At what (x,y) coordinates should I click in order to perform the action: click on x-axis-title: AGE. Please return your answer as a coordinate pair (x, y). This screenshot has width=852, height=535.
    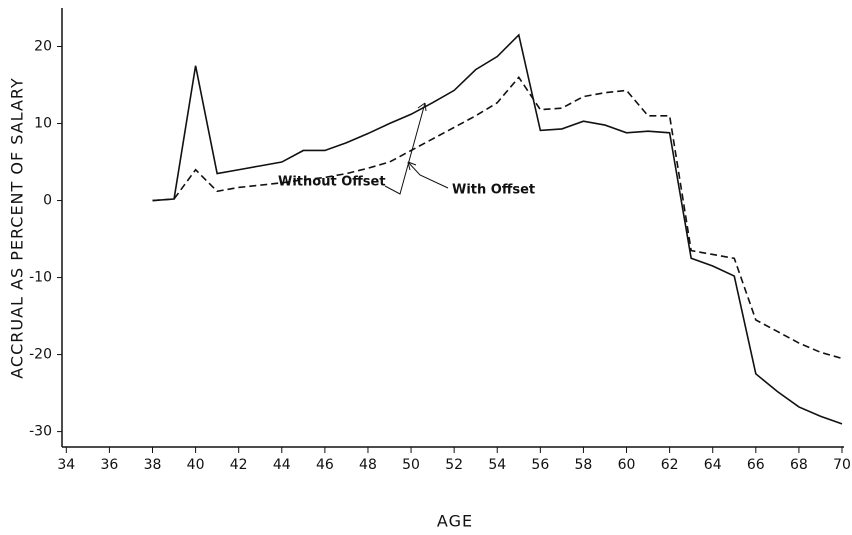
    Looking at the image, I should click on (455, 521).